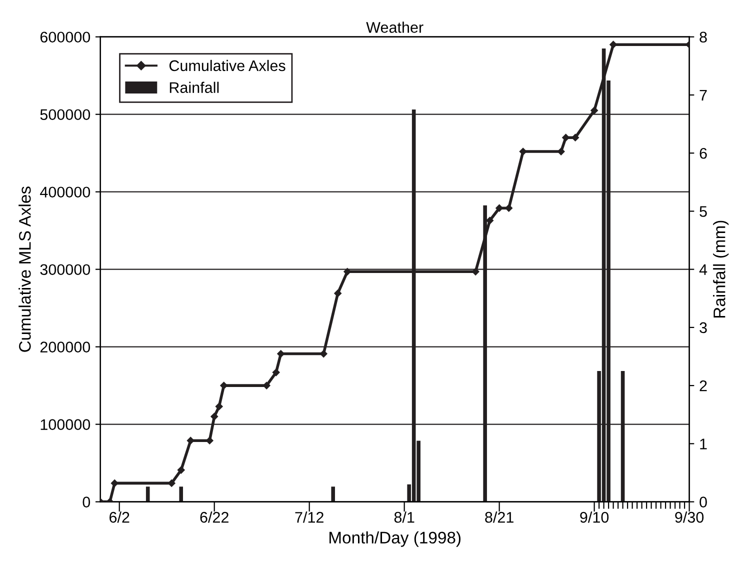 The height and width of the screenshot is (567, 738). What do you see at coordinates (703, 37) in the screenshot?
I see `y2-tick-label: 8` at bounding box center [703, 37].